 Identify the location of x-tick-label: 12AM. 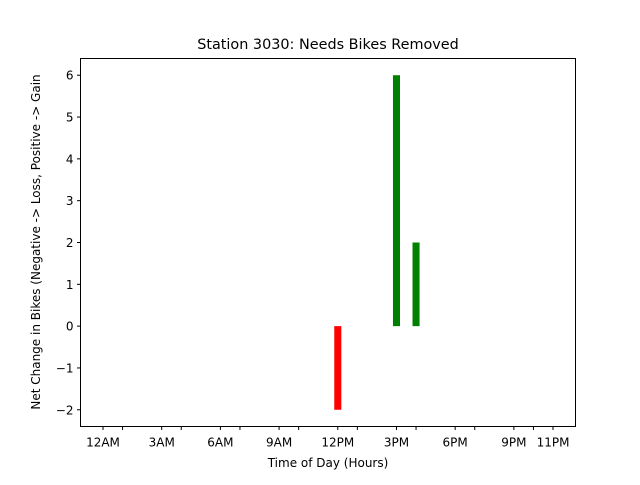
(103, 443).